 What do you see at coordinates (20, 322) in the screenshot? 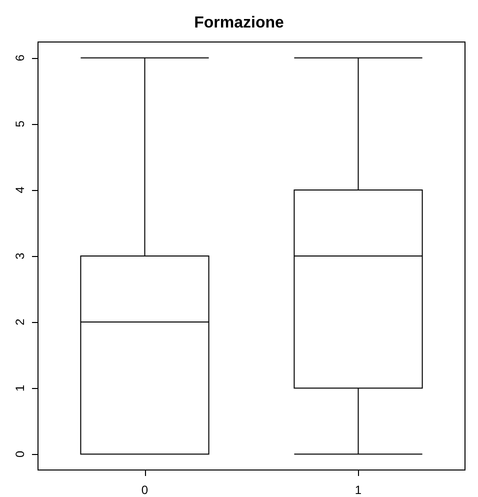
I see `y-tick-label: 2` at bounding box center [20, 322].